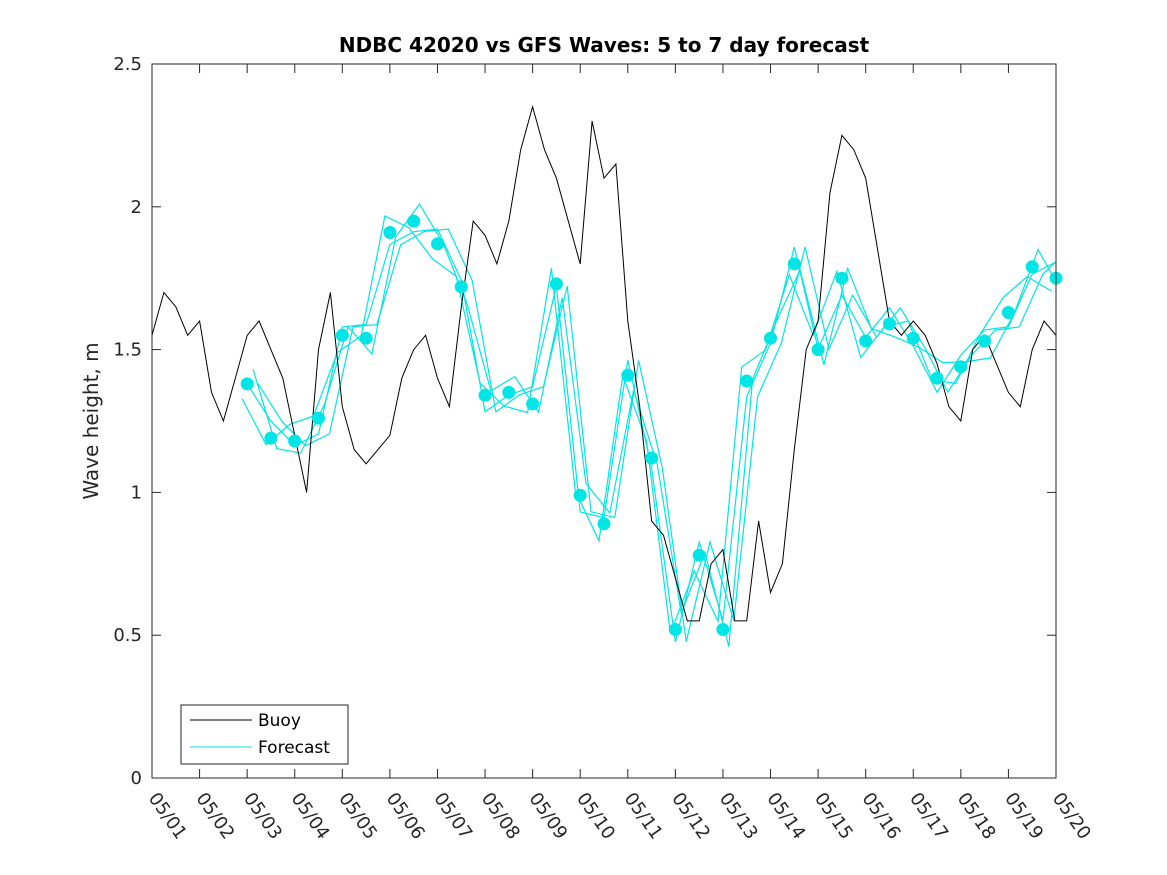  What do you see at coordinates (127, 350) in the screenshot?
I see `y-tick-label-3: 1.5` at bounding box center [127, 350].